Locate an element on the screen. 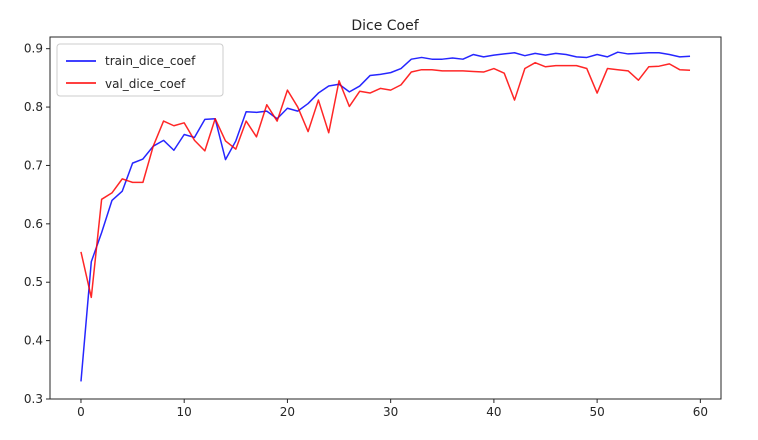 The height and width of the screenshot is (440, 758). legend-label-val: val_dice_coef is located at coordinates (145, 84).